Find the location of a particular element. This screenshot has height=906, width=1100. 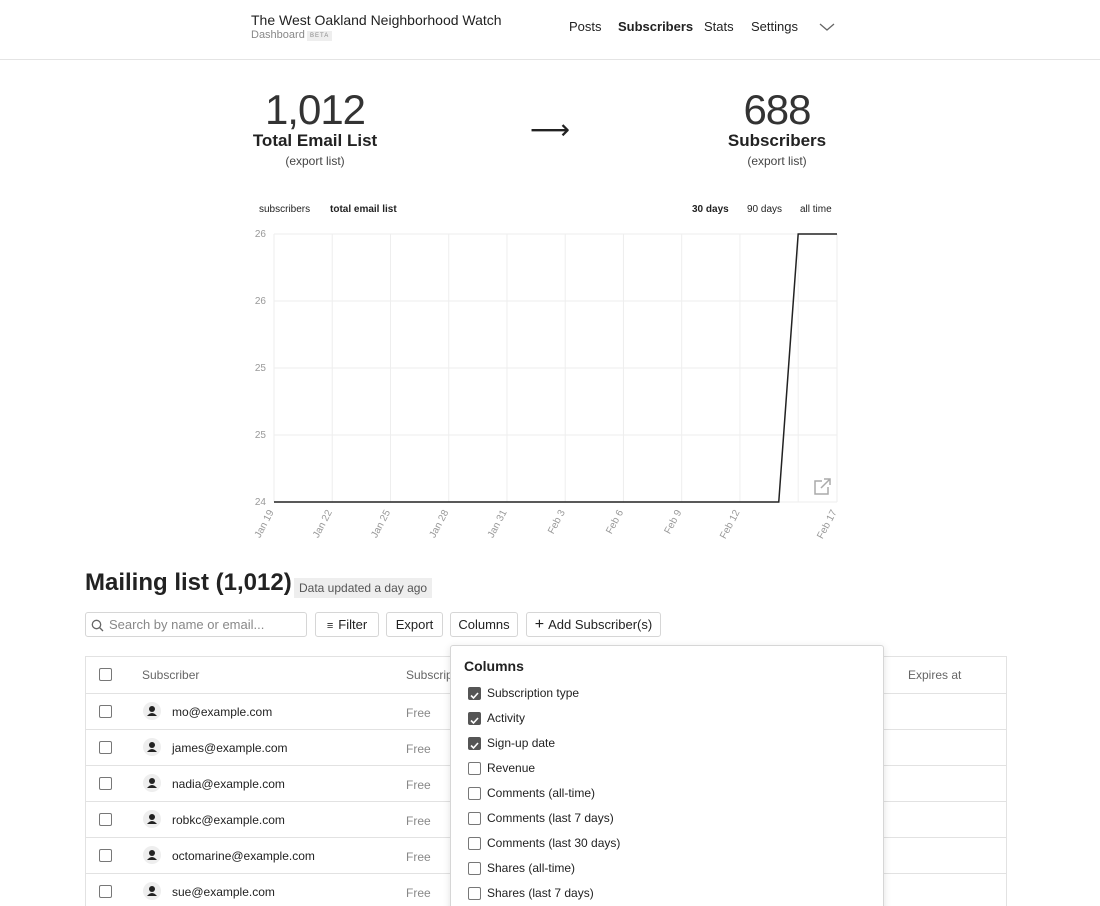

x-tick-label: Feb 6 is located at coordinates (615, 522).